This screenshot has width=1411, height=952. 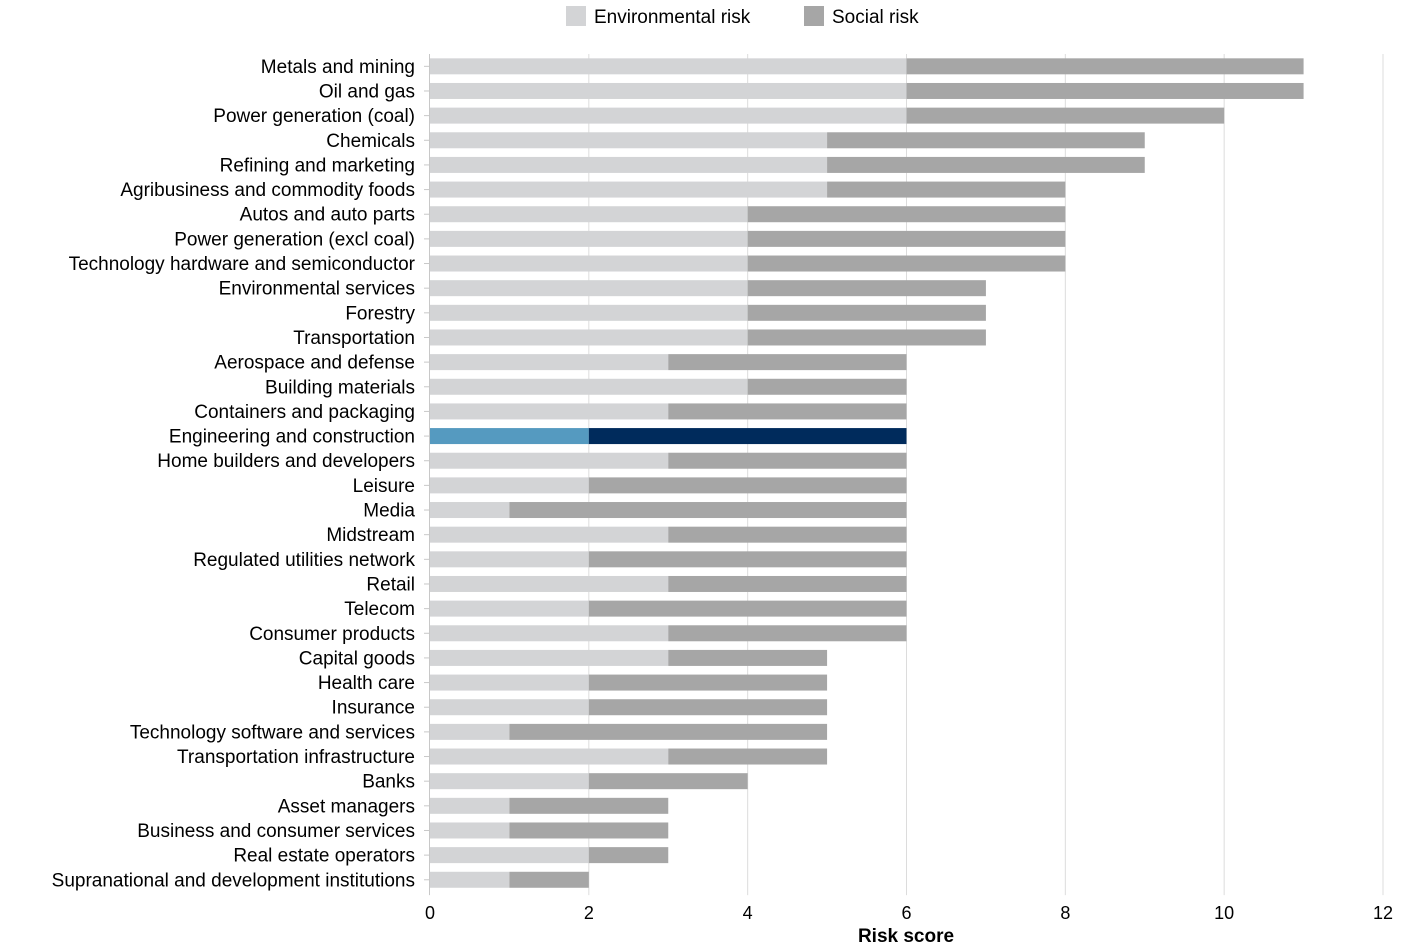 What do you see at coordinates (430, 913) in the screenshot?
I see `x-tick-label: 0` at bounding box center [430, 913].